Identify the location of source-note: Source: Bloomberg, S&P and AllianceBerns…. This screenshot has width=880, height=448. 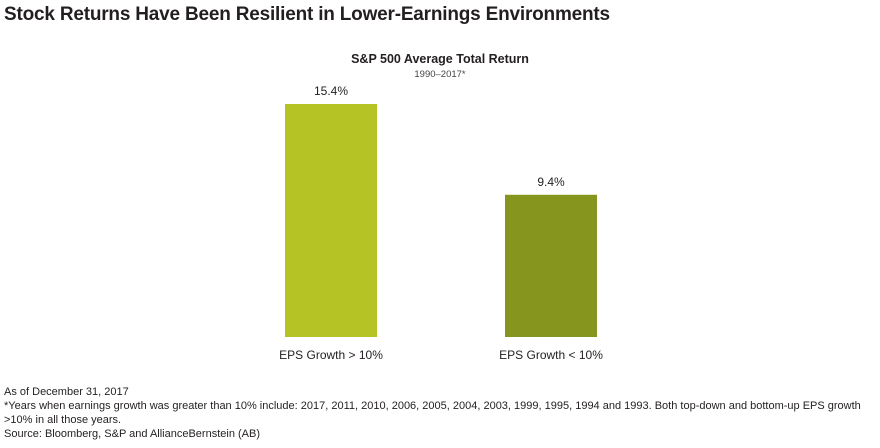
(132, 434).